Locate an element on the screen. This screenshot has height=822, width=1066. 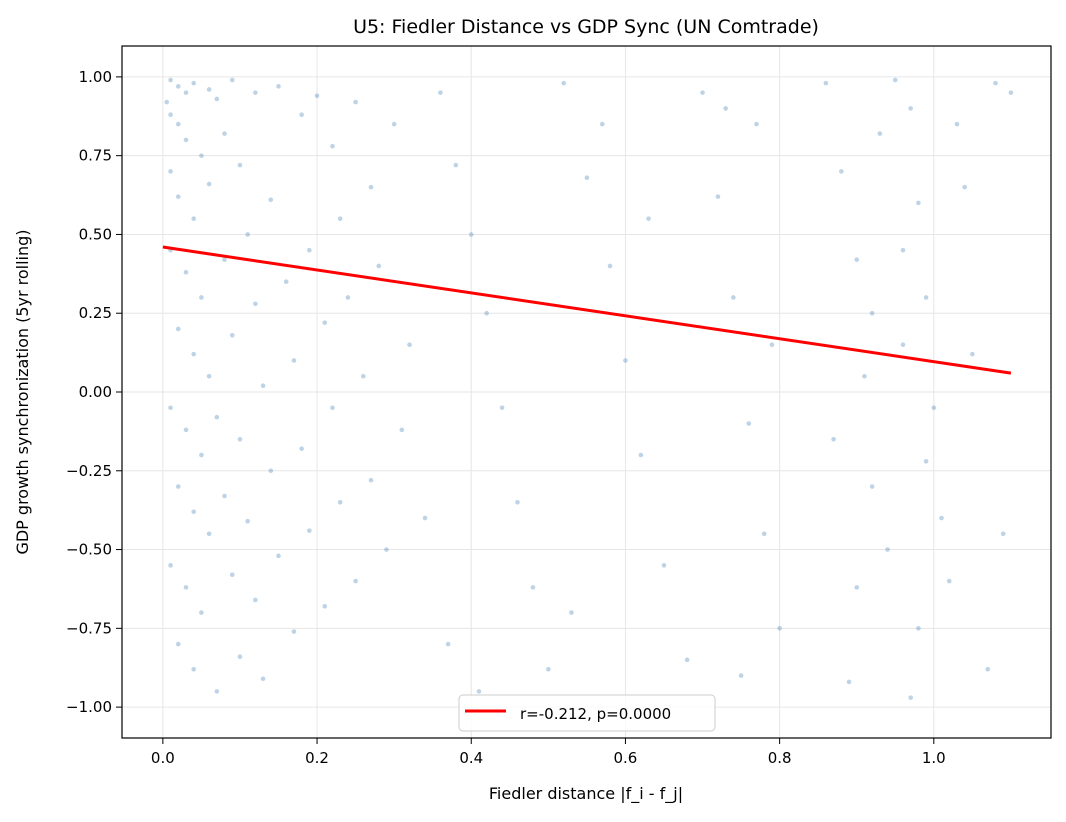
legend-label: r=-0.212, p=0.0000 is located at coordinates (595, 714).